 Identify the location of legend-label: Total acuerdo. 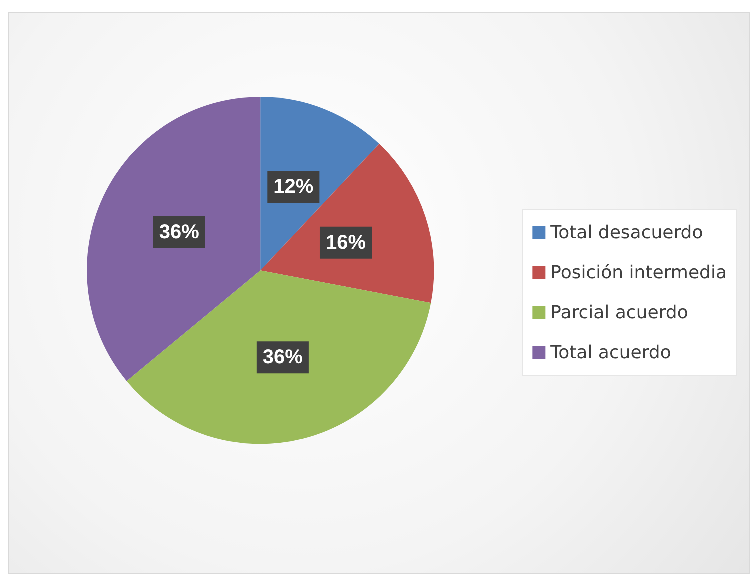
(611, 353).